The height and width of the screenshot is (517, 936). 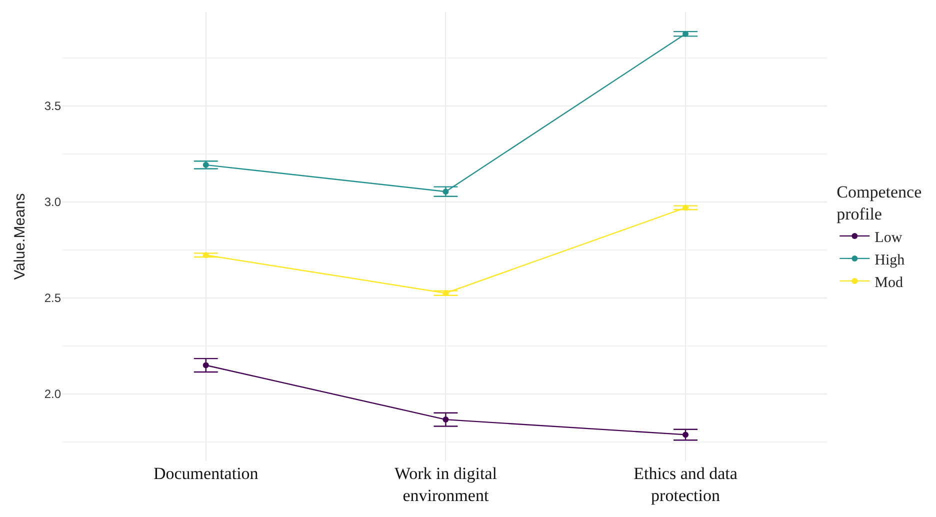 I want to click on x-tick-label: Ethics and data protection, so click(x=686, y=485).